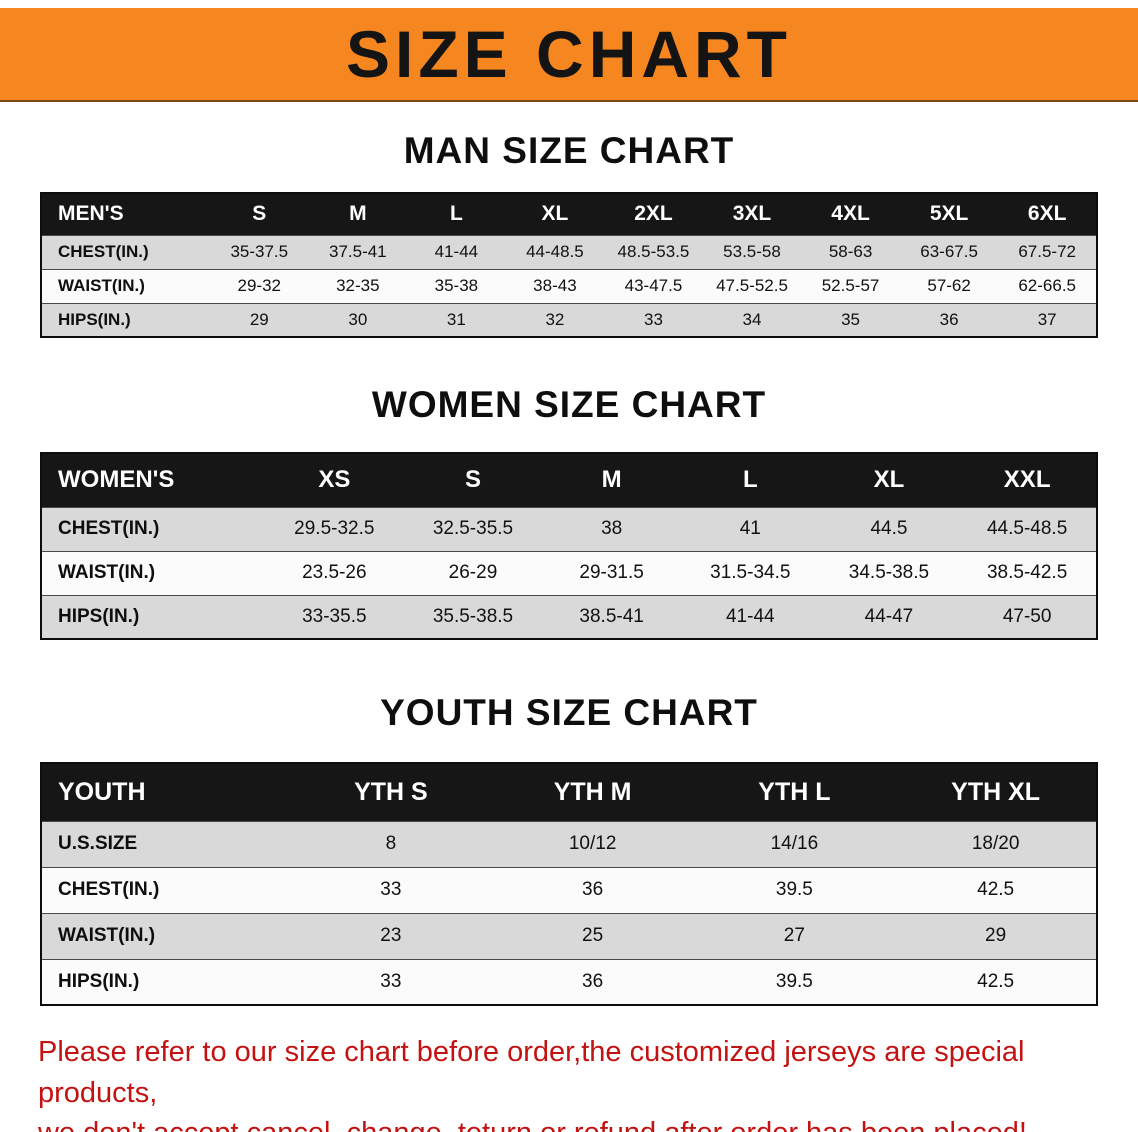 This screenshot has width=1138, height=1132. What do you see at coordinates (569, 844) in the screenshot?
I see `table-row: U.S.SIZE 8 10/12 14/16 18/20` at bounding box center [569, 844].